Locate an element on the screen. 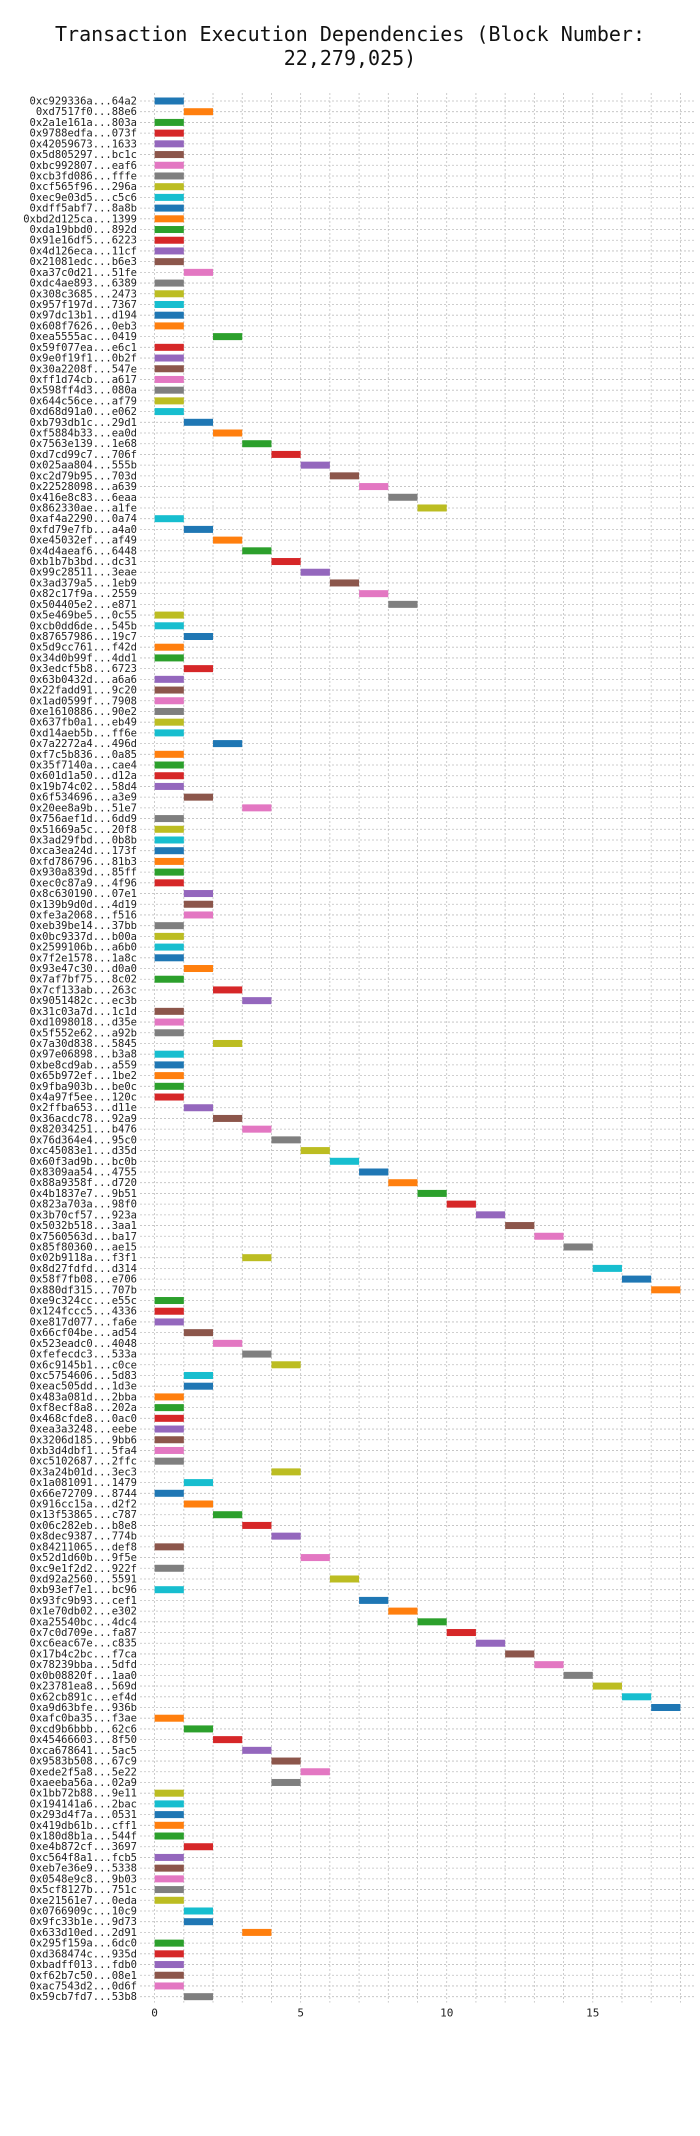  y-tick-label: 0x4d126eca...11cf is located at coordinates (83, 251).